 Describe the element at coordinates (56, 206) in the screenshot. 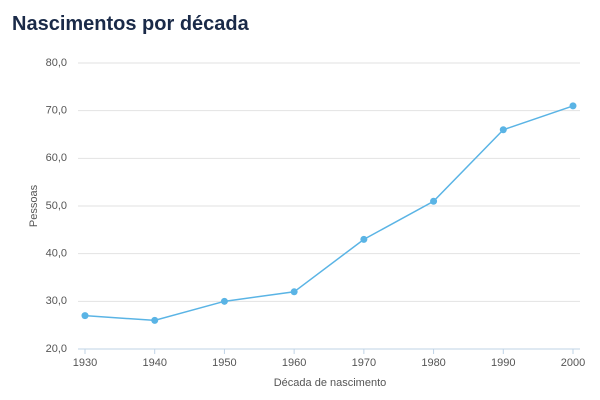

I see `y-tick-label: 50,0` at that location.